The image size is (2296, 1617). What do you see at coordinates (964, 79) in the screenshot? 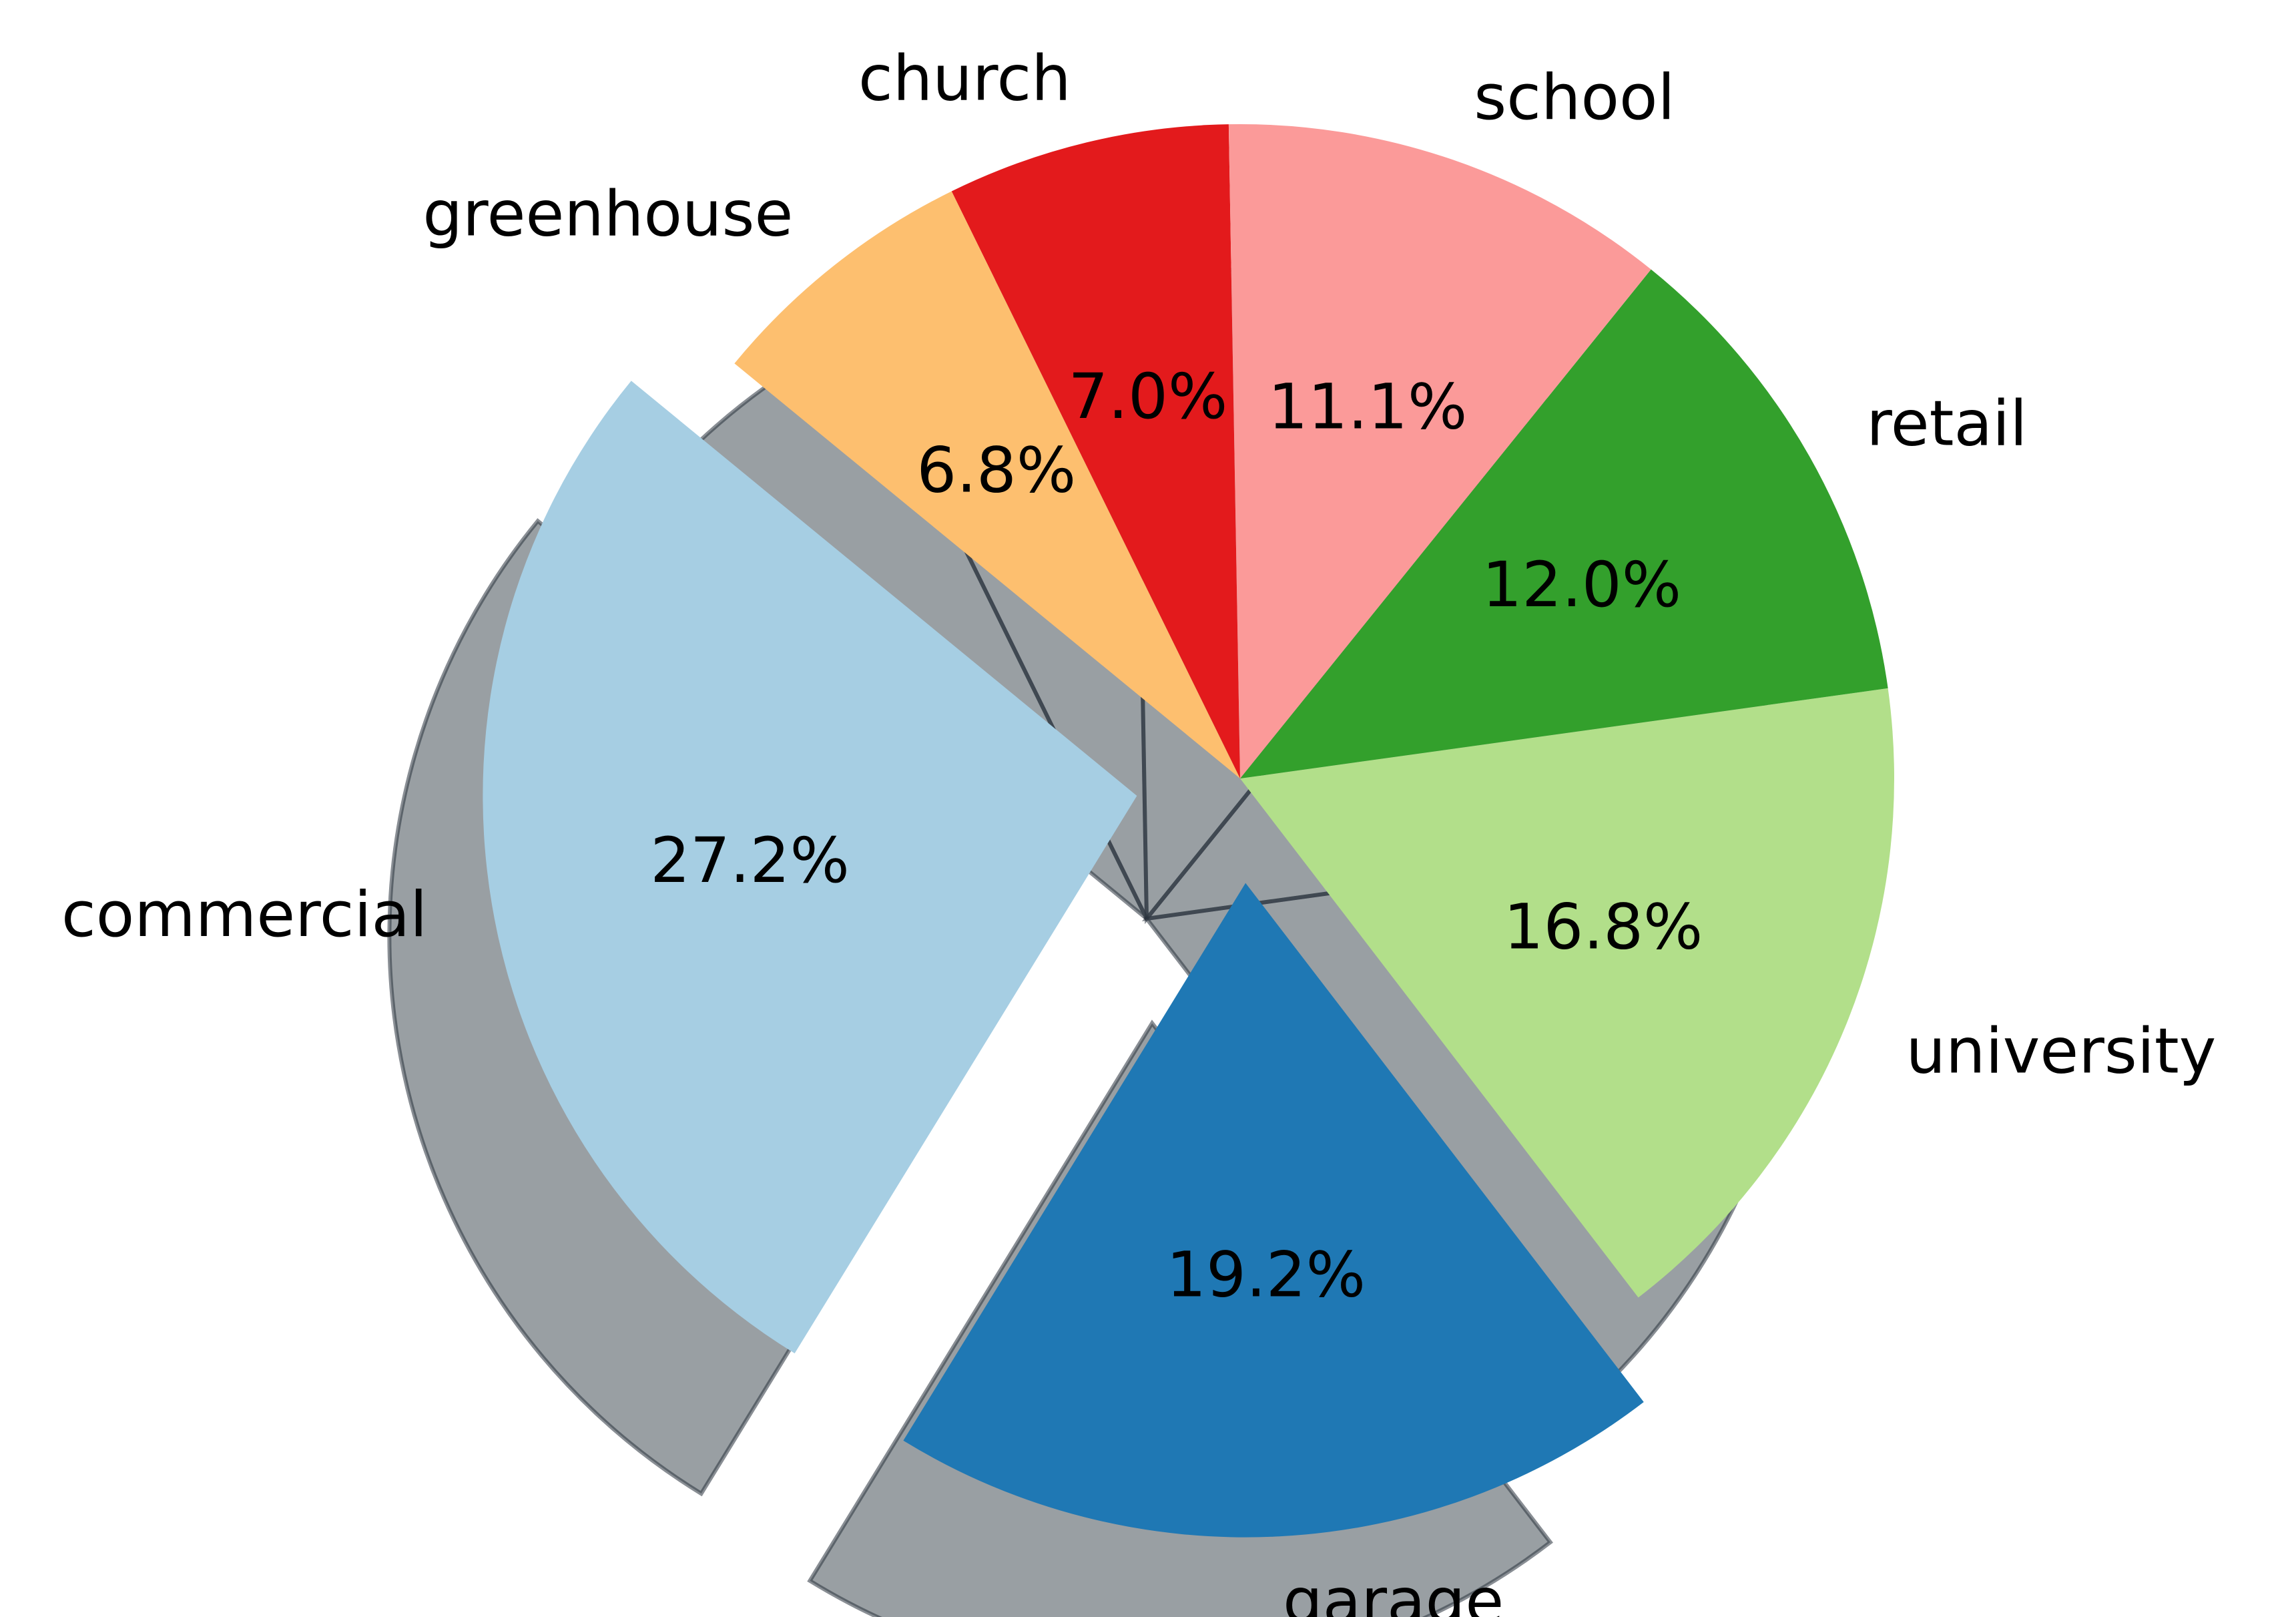
I see `slice-label-church: church` at bounding box center [964, 79].